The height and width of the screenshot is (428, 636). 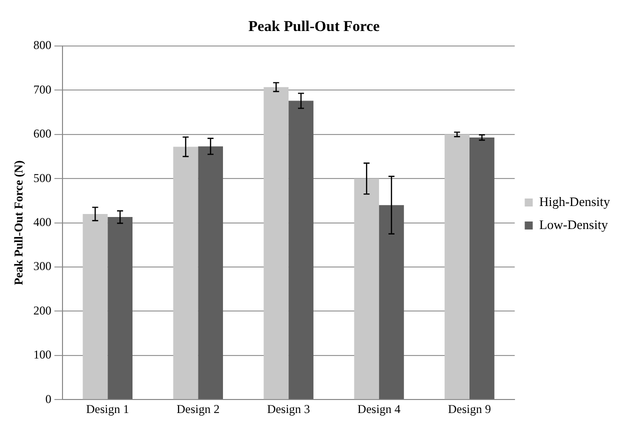 What do you see at coordinates (42, 266) in the screenshot?
I see `y-tick-label: 300` at bounding box center [42, 266].